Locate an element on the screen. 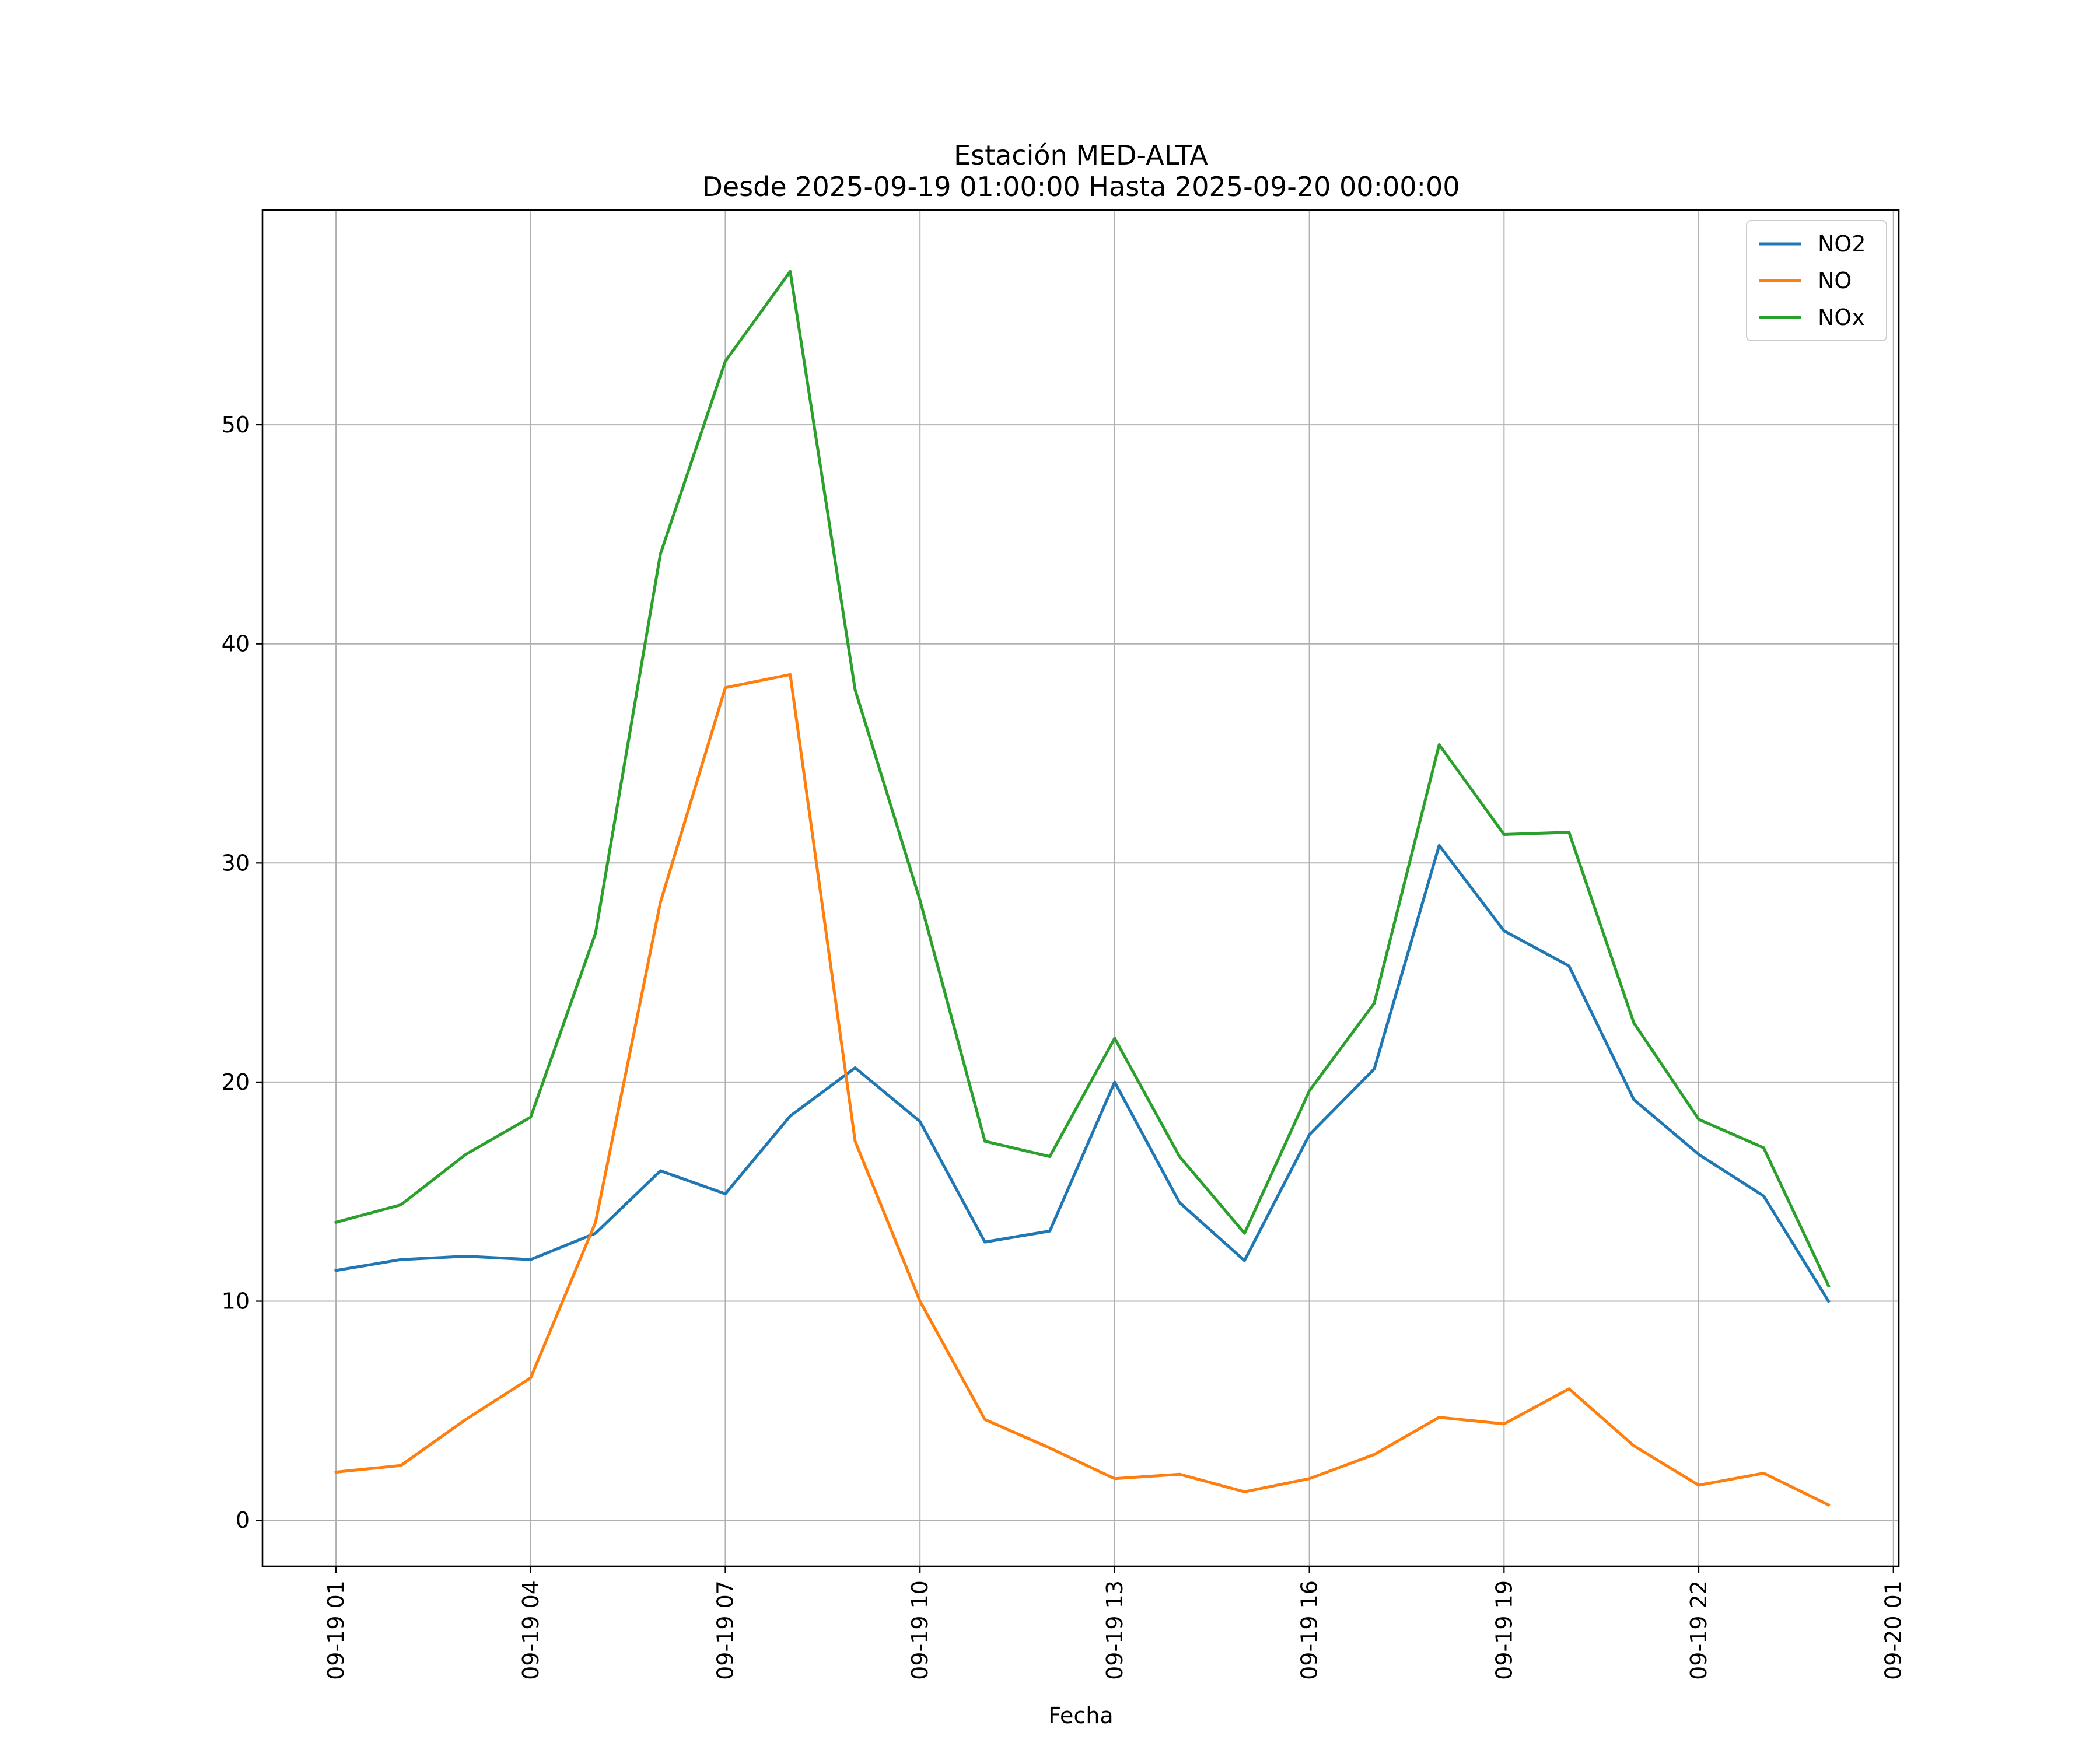 The width and height of the screenshot is (2100, 1753). x-tick-label: 09-20 01 is located at coordinates (1894, 1630).